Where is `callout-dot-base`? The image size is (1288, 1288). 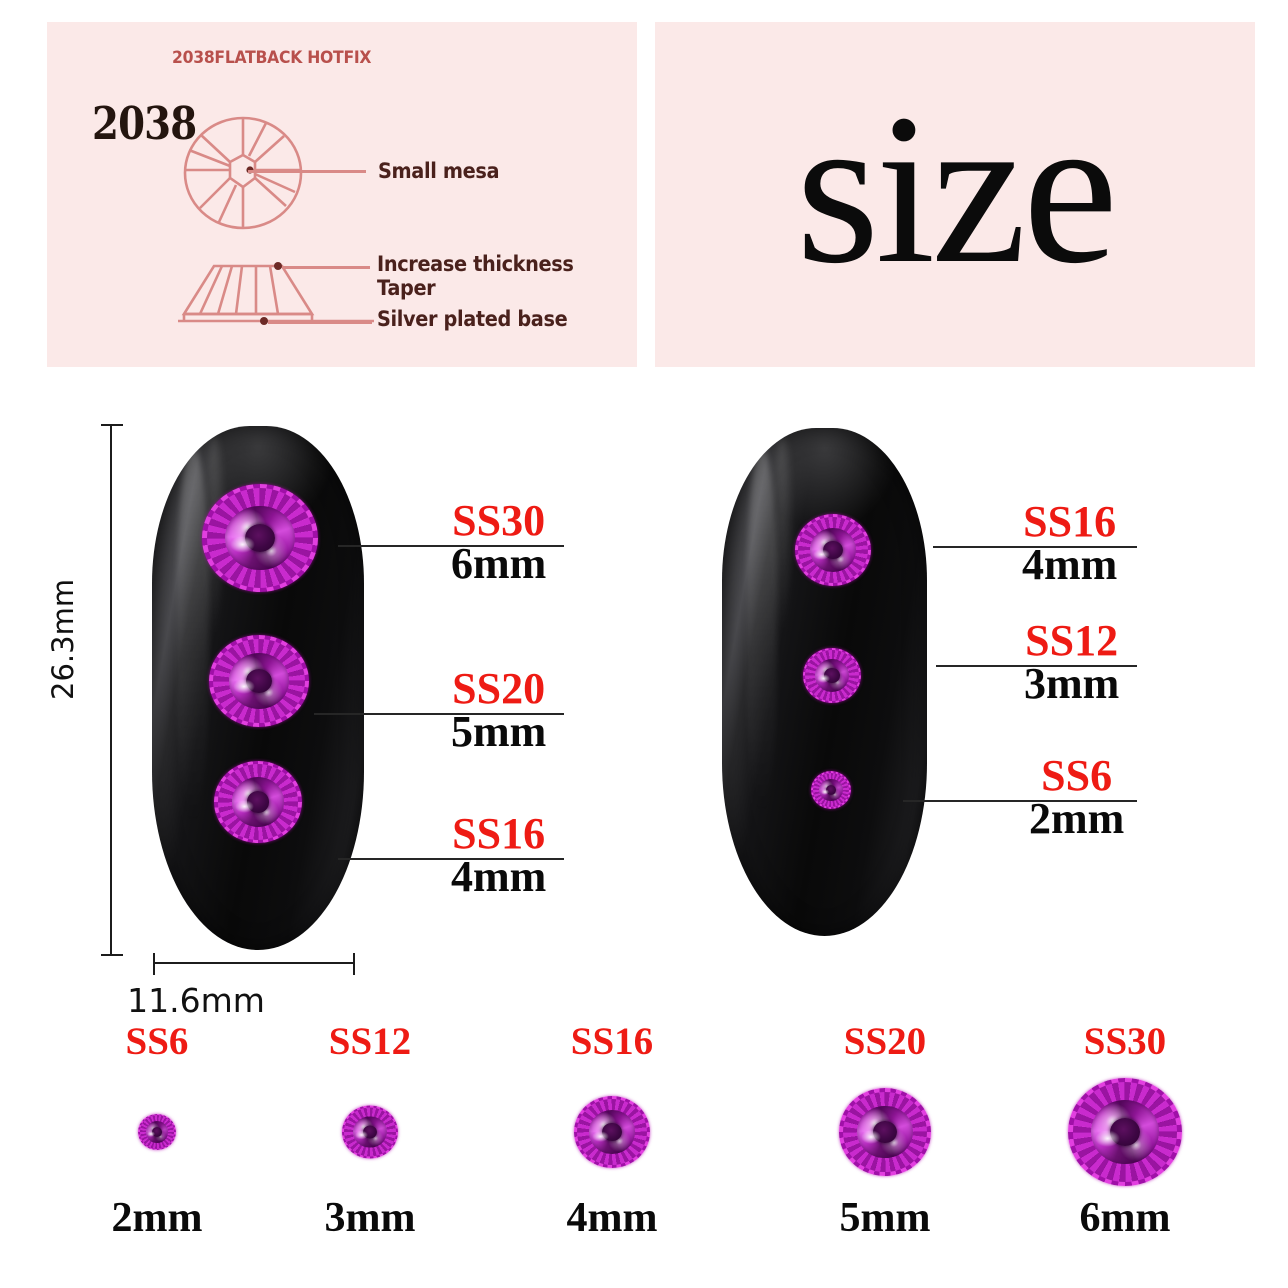 callout-dot-base is located at coordinates (264, 321).